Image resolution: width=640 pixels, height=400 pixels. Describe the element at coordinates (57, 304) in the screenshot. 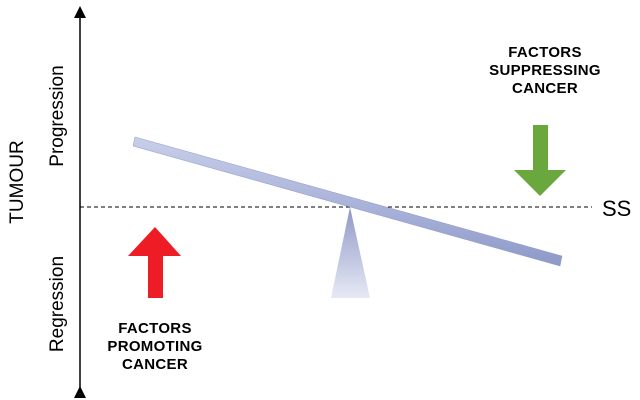

I see `axis-label-regression: Regression` at that location.